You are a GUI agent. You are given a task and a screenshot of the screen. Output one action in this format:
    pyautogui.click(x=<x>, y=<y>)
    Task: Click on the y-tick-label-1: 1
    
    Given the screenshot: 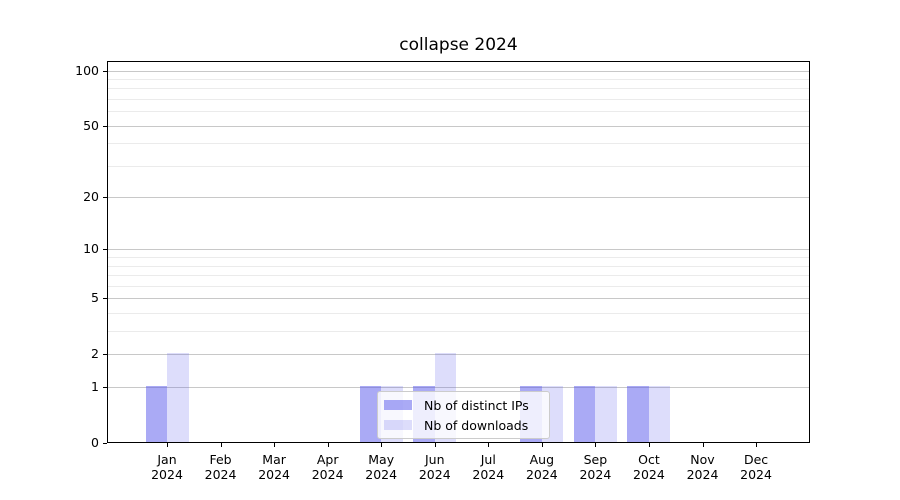 What is the action you would take?
    pyautogui.click(x=95, y=387)
    